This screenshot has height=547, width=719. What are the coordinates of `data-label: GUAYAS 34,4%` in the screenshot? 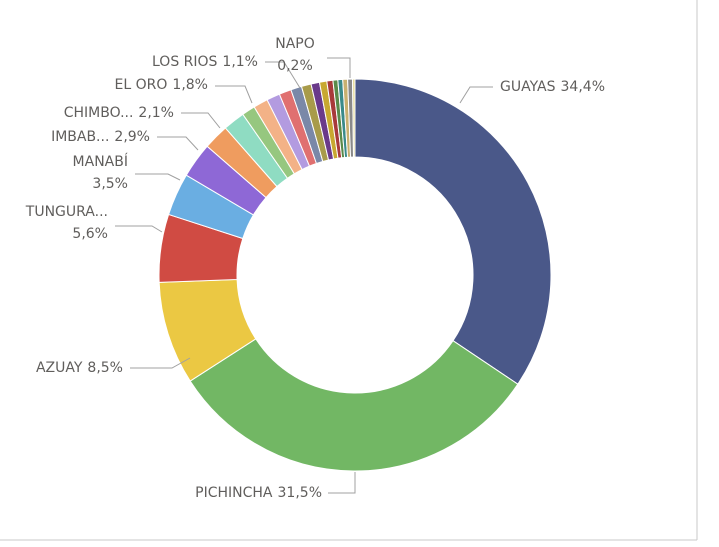 It's located at (552, 87).